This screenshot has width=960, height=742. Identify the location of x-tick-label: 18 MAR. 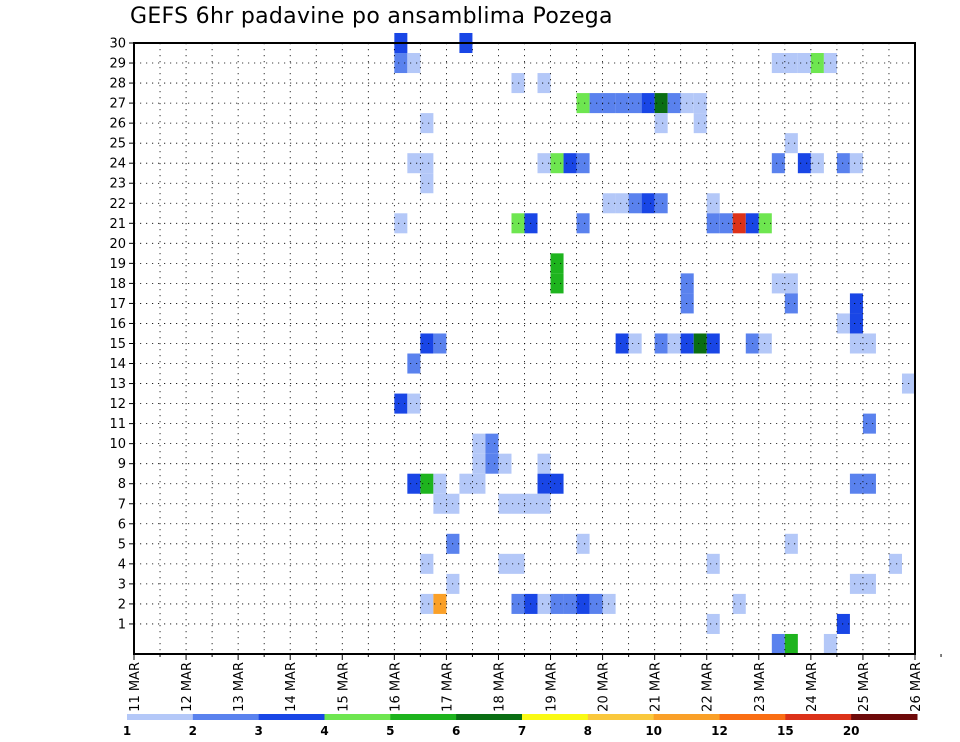
(499, 687).